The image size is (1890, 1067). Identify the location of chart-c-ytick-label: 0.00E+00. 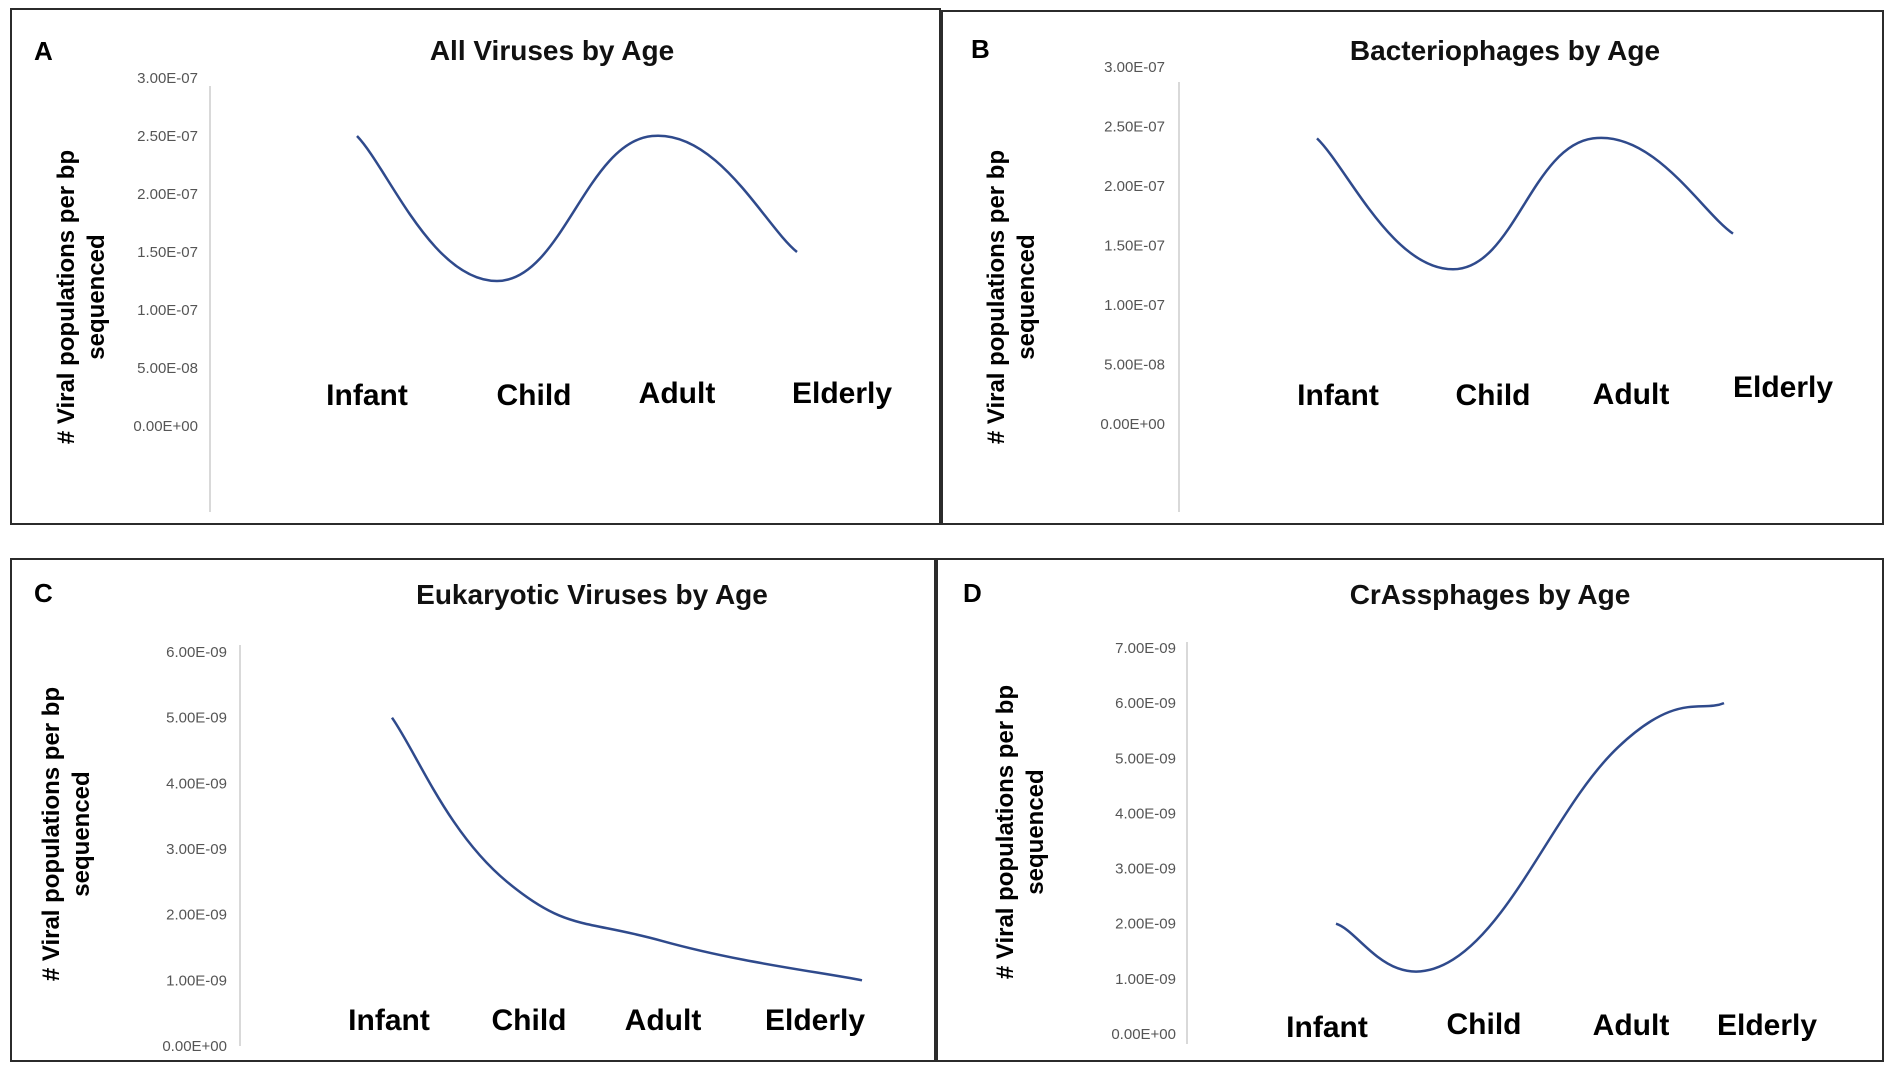
(194, 1046).